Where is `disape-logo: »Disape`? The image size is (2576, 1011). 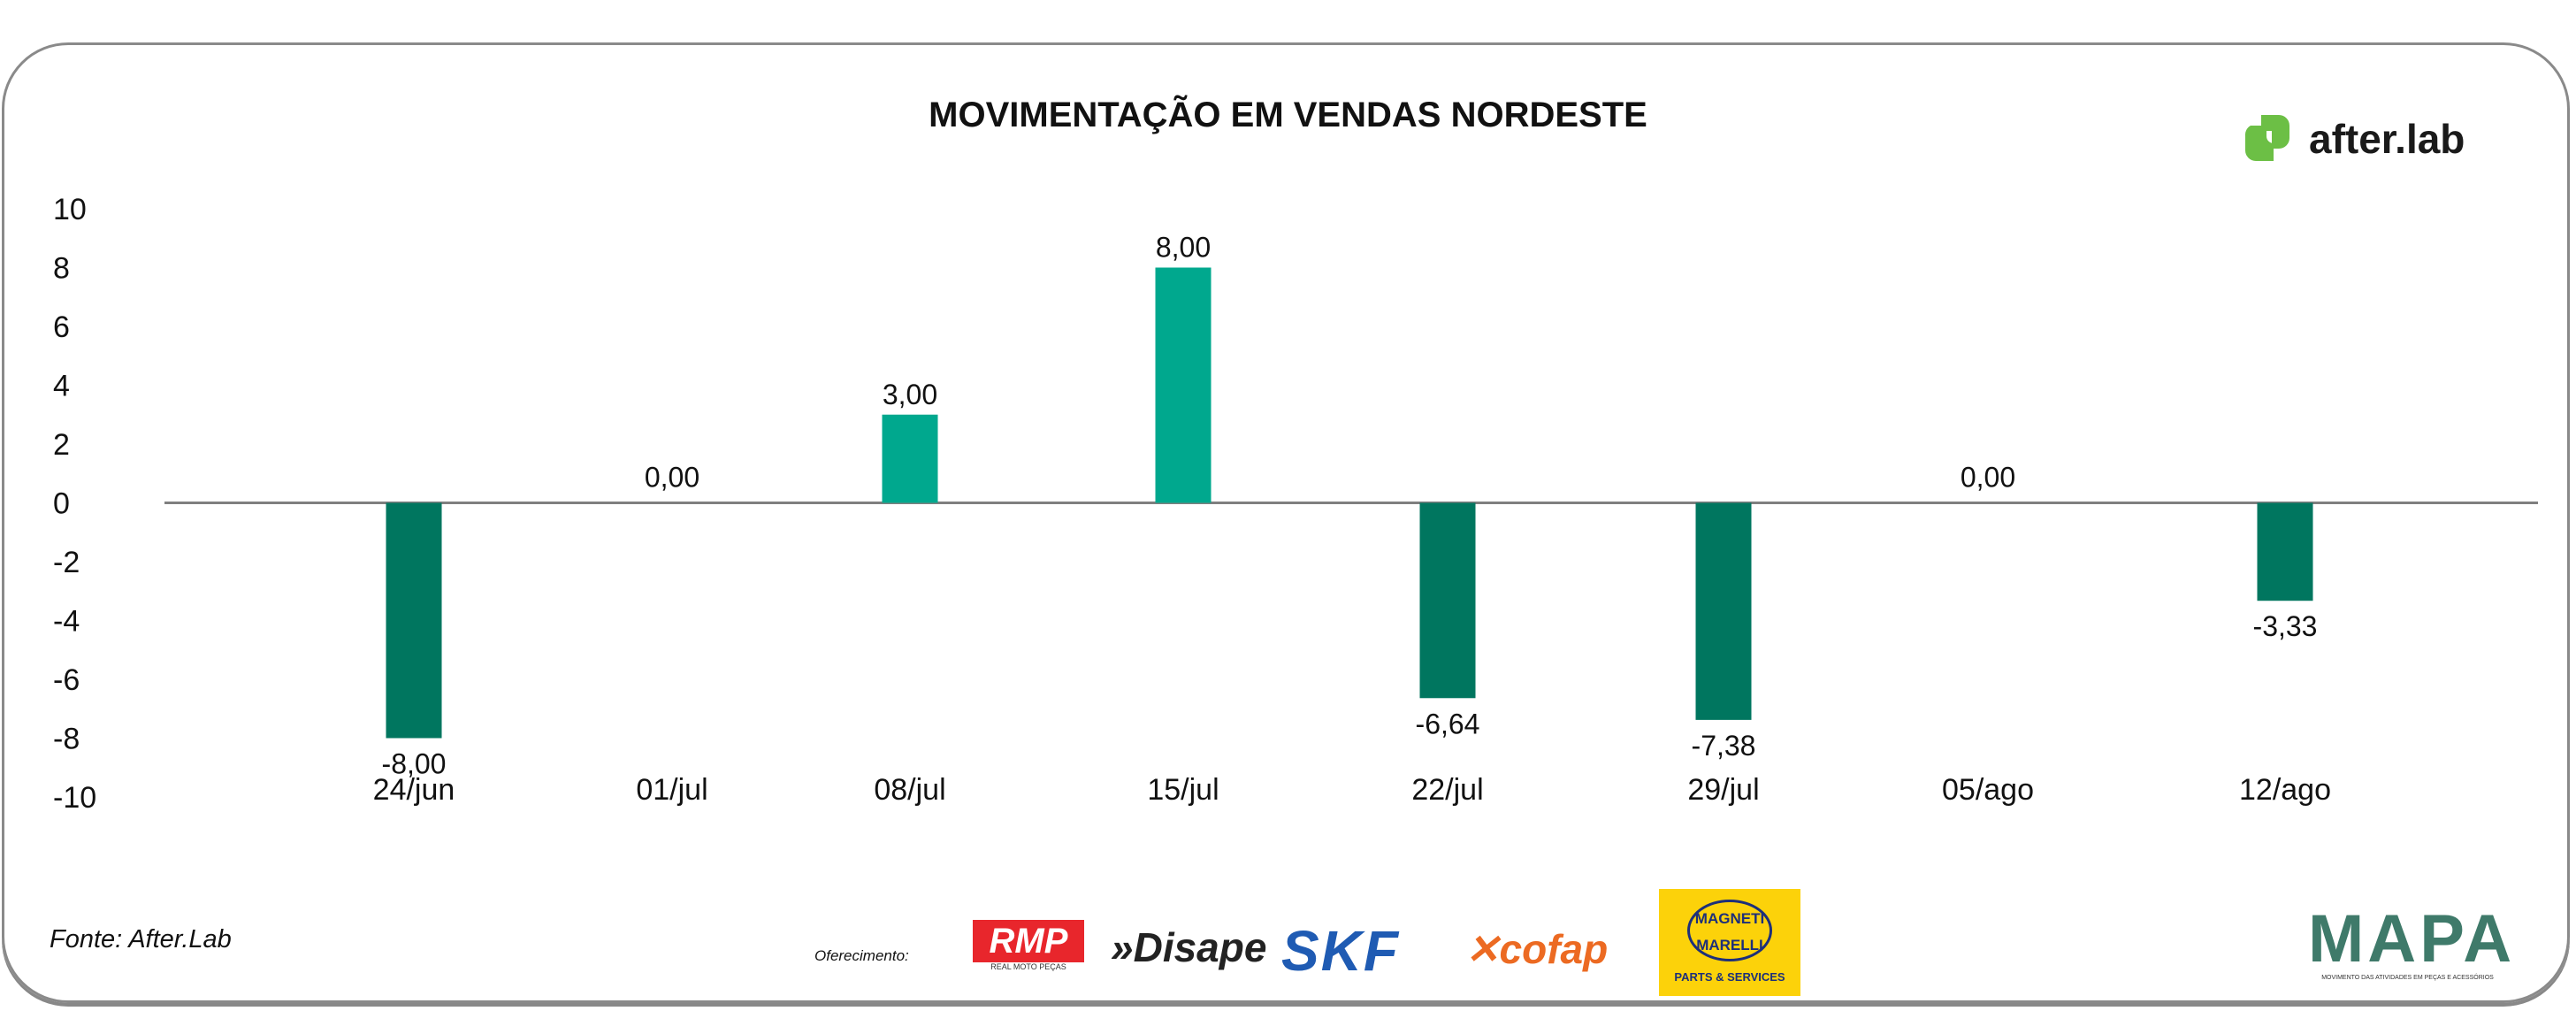
disape-logo: »Disape is located at coordinates (1189, 947).